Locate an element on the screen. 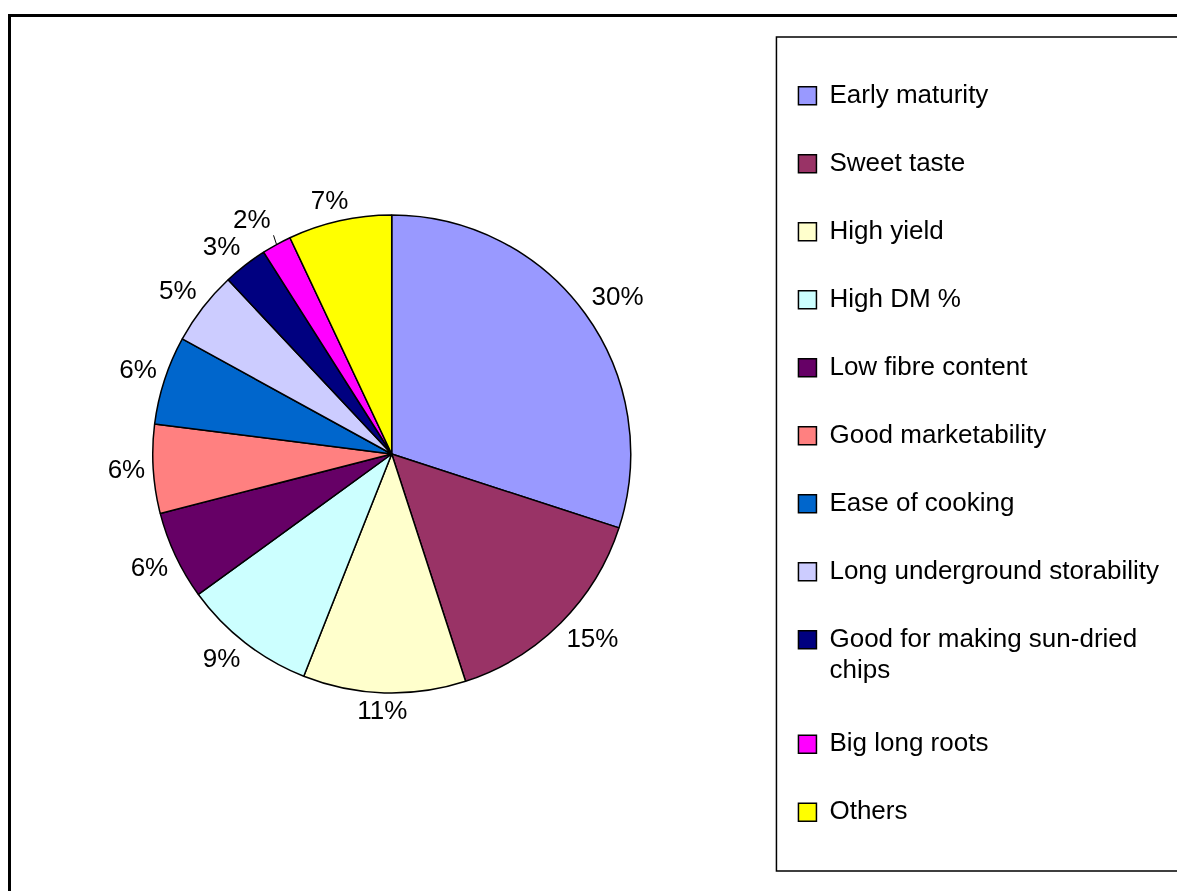  legend-label: Ease of cooking is located at coordinates (922, 501).